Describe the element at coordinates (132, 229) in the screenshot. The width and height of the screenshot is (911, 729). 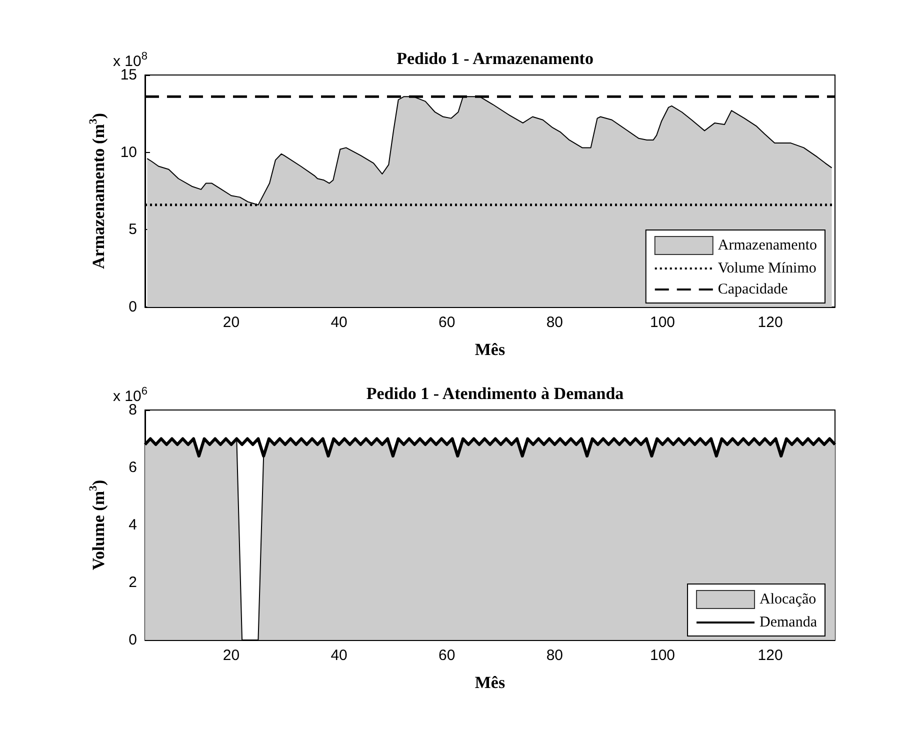
I see `y-tick-label: 5` at that location.